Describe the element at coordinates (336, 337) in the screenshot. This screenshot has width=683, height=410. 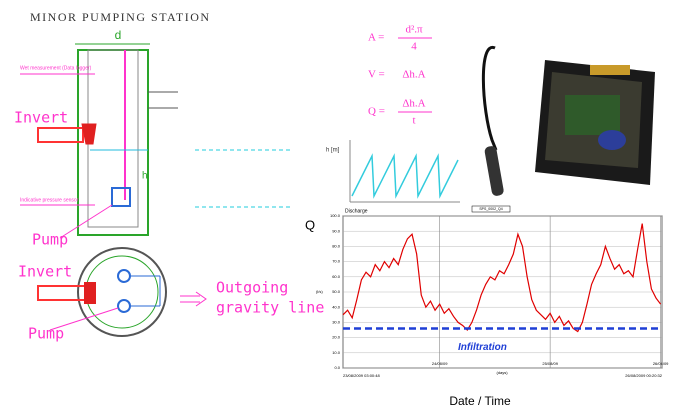
I see `y-tick-label: 20.0` at that location.